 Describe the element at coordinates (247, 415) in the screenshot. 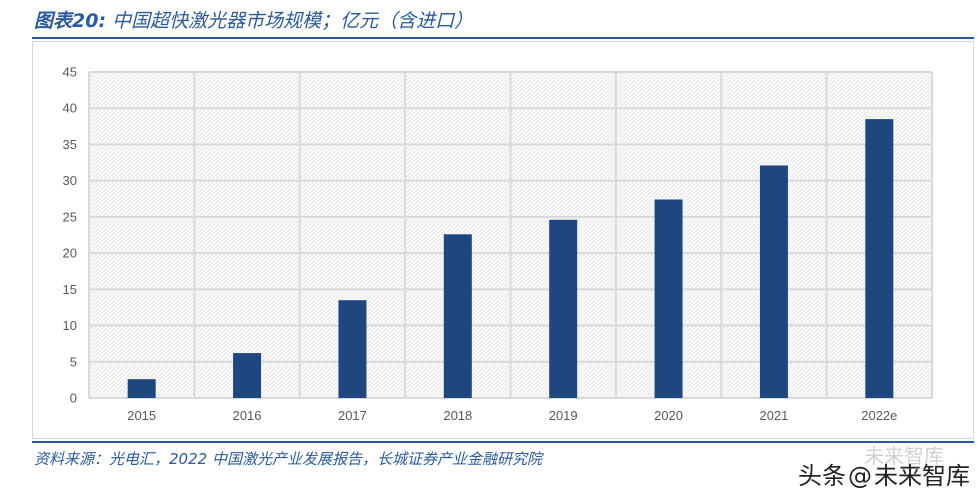

I see `x-tick-label: 2016` at that location.